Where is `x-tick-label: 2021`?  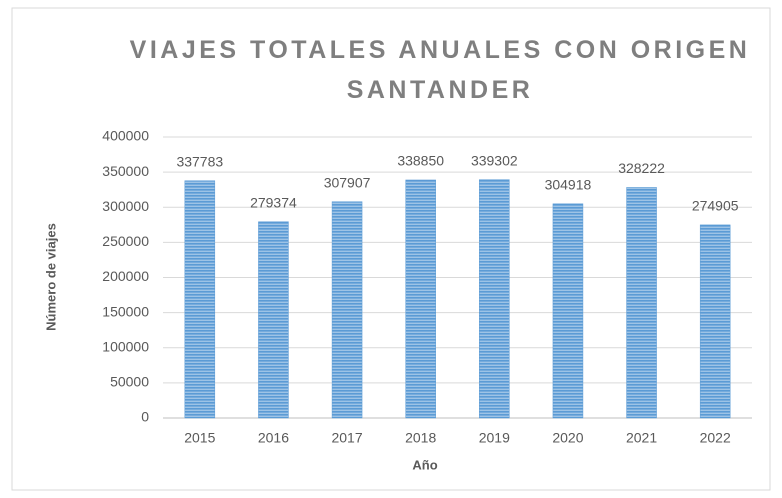 x-tick-label: 2021 is located at coordinates (641, 438).